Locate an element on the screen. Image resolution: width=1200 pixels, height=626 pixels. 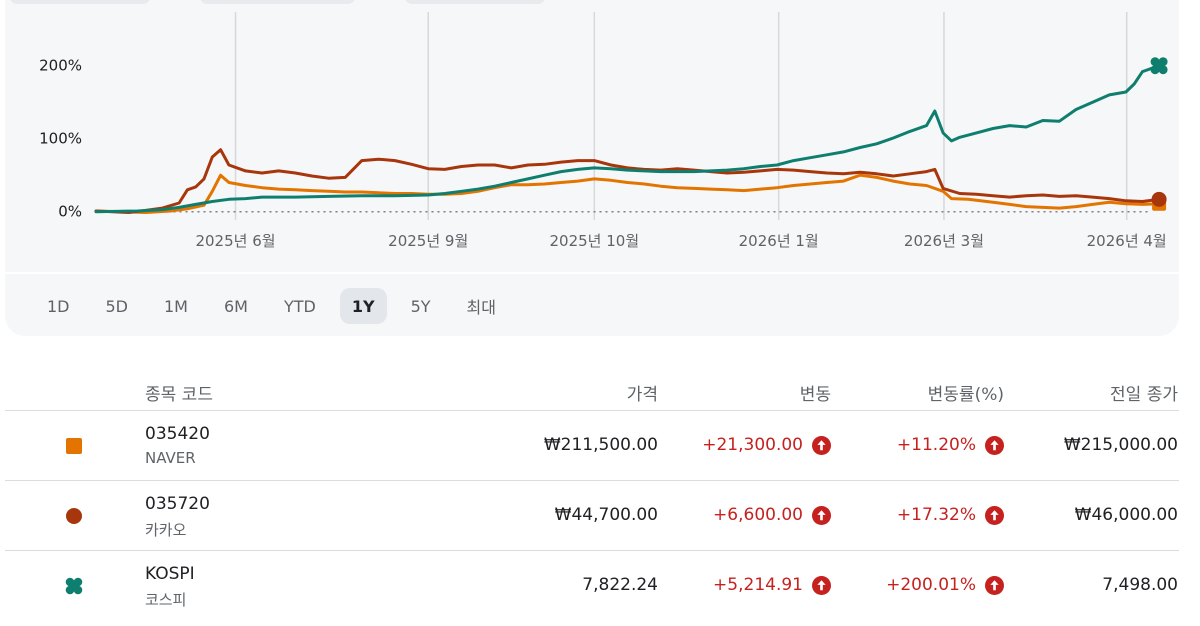
change-pct-value: +11.20% is located at coordinates (950, 445).